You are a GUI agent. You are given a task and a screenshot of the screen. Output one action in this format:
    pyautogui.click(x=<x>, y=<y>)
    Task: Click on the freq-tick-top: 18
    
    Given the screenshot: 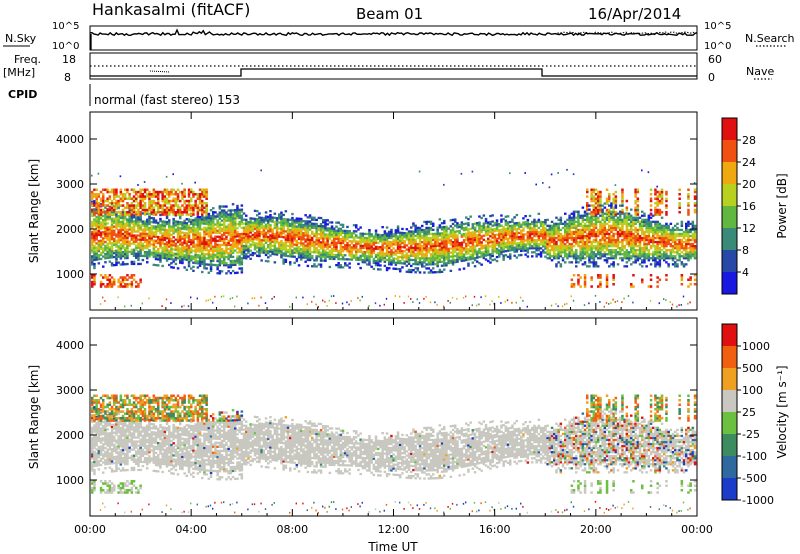 What is the action you would take?
    pyautogui.click(x=69, y=59)
    